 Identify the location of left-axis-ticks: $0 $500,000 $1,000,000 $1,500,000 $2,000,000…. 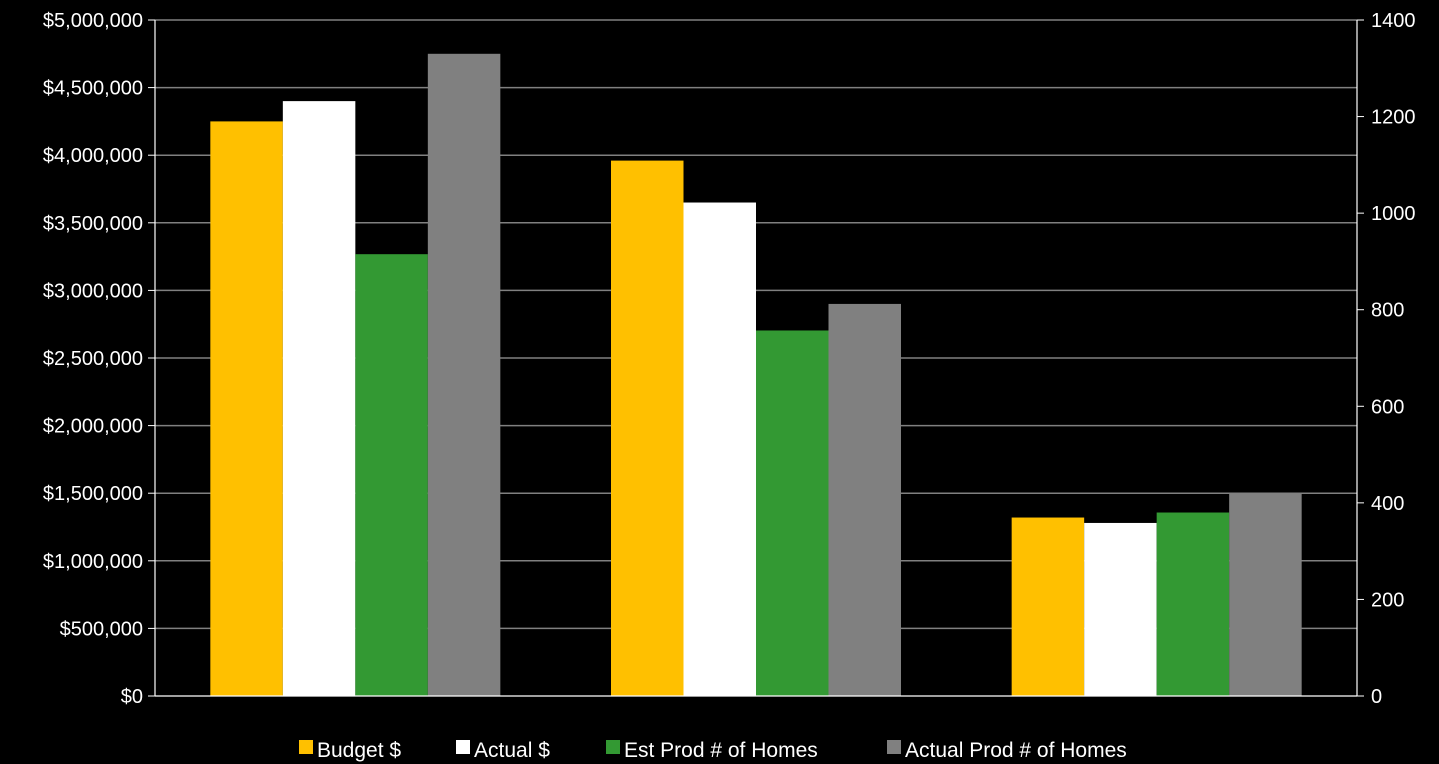
(93, 359).